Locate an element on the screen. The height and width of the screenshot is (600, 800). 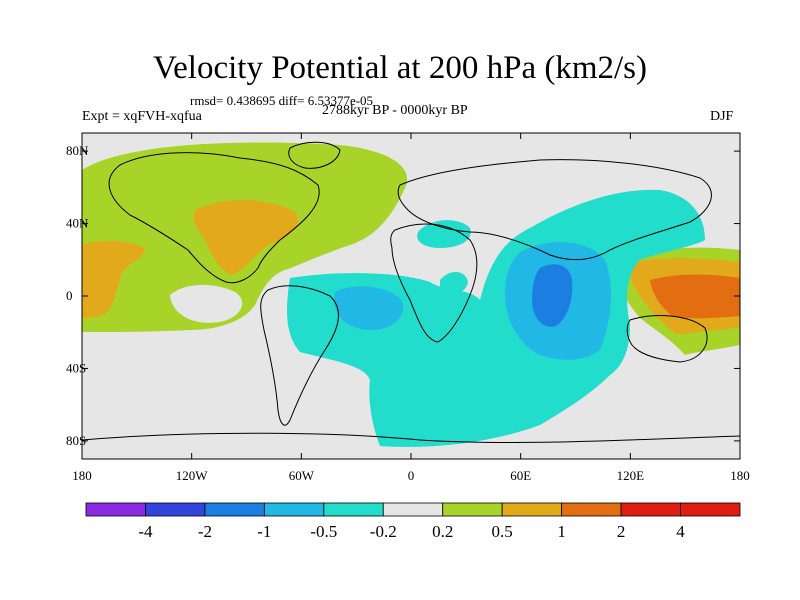
colorbar-label: 2 is located at coordinates (621, 531).